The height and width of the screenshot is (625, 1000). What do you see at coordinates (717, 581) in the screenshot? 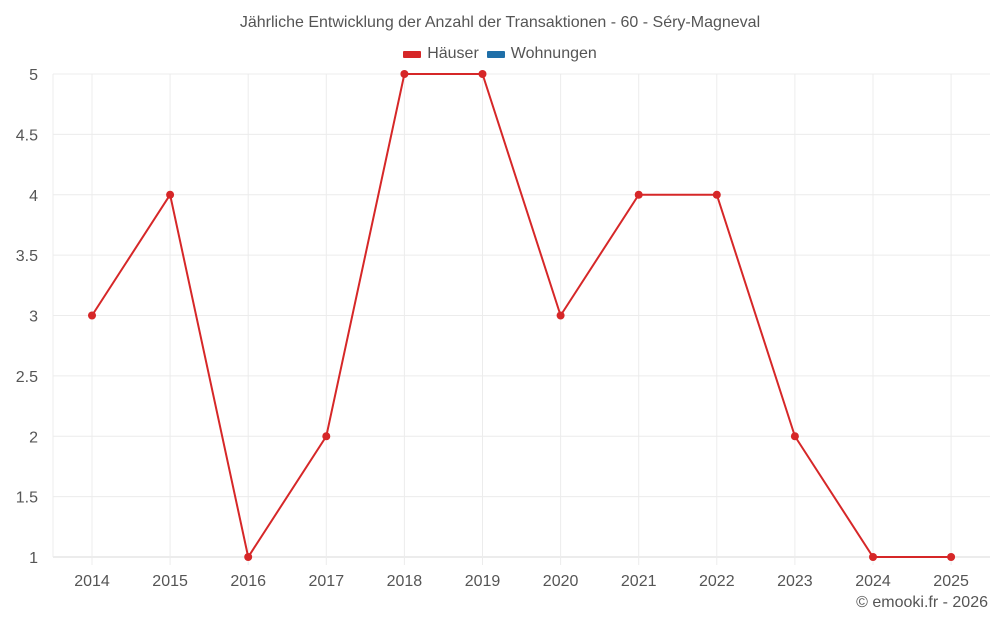
I see `x-tick-label: 2022` at bounding box center [717, 581].